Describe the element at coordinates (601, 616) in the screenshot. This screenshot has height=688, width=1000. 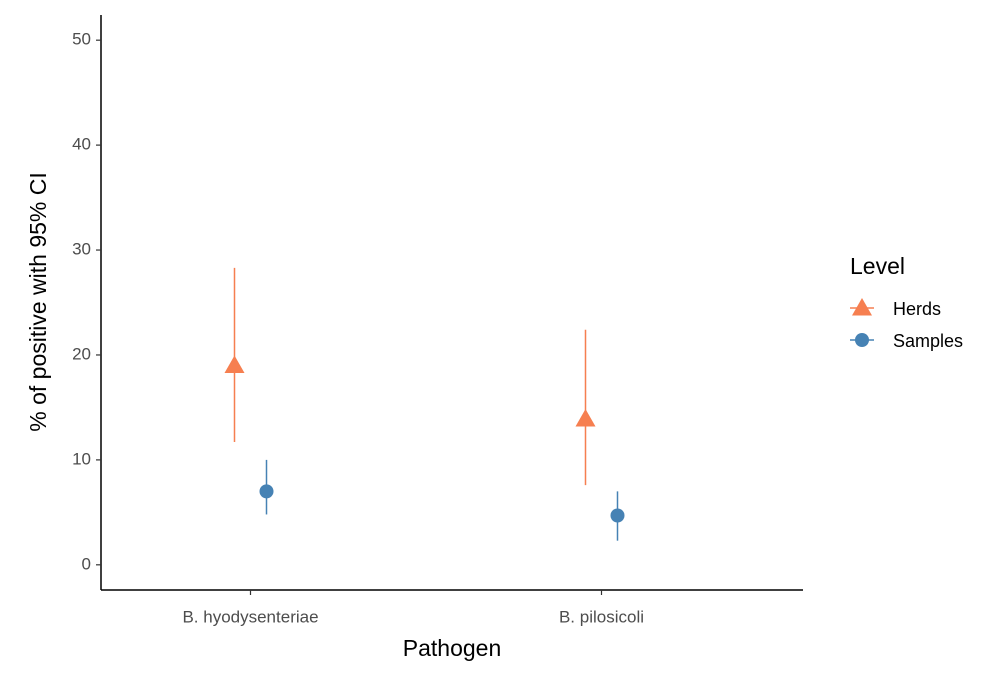
I see `x-tick-label: B. pilosicoli` at that location.